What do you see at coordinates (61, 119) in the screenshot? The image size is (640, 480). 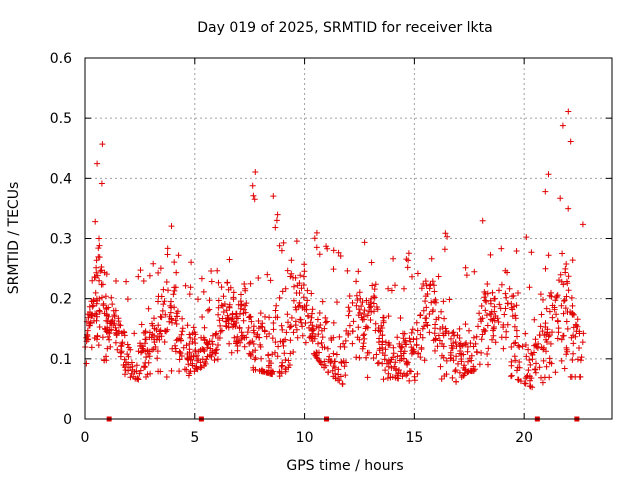 I see `y-tick-label: 0.5` at bounding box center [61, 119].